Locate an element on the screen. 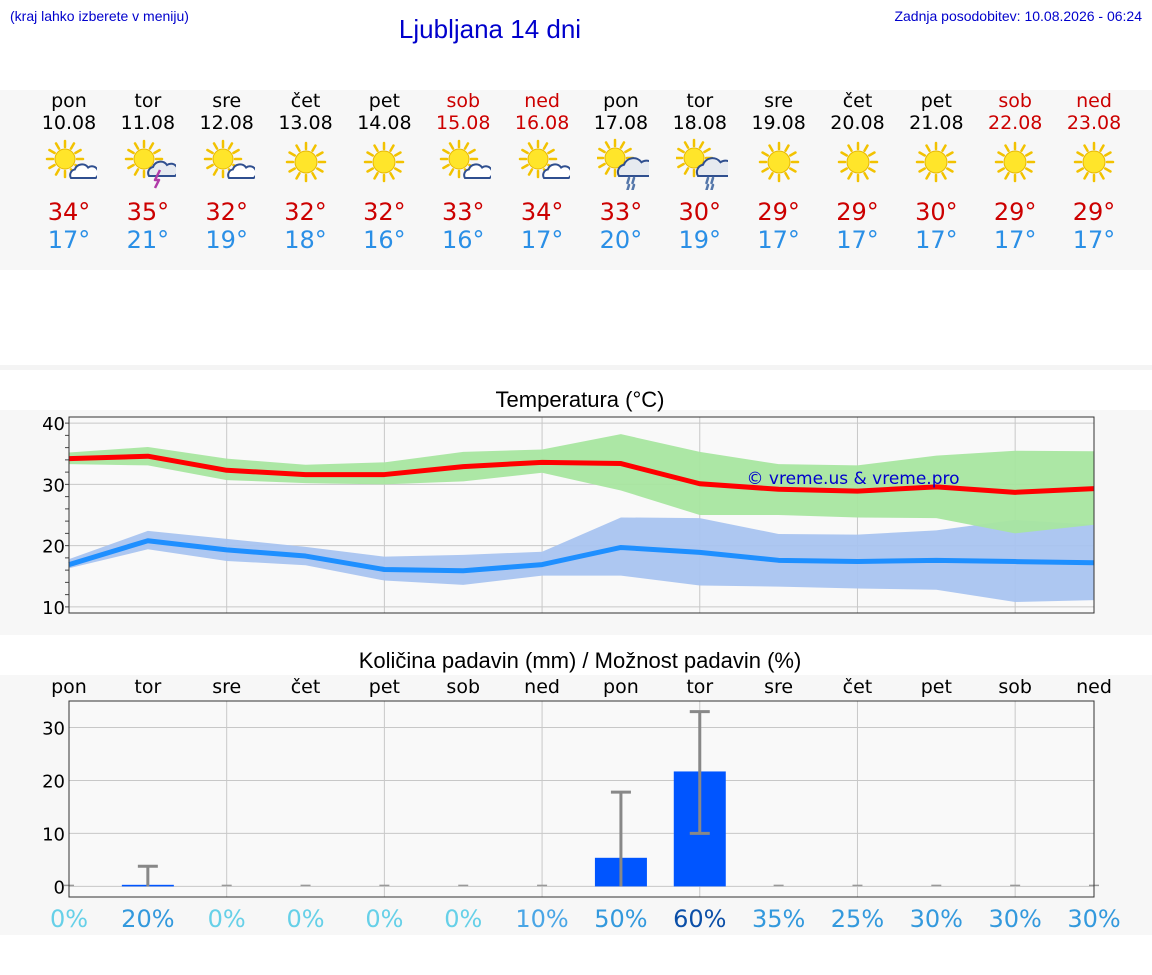  precipitation-probability: 60% is located at coordinates (699, 919).